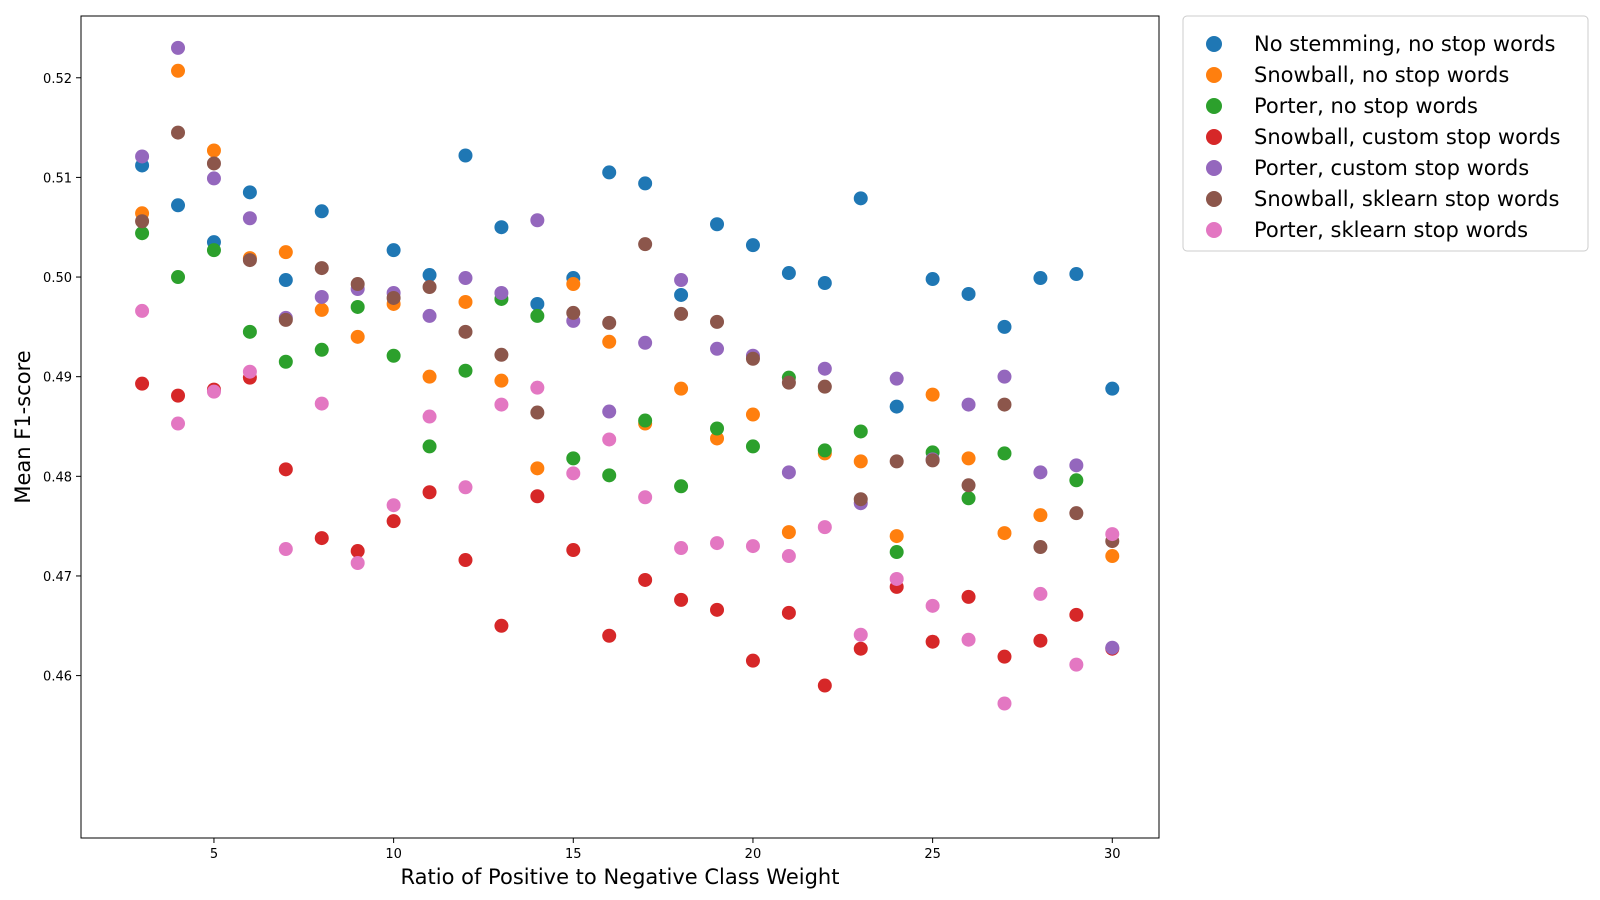  What do you see at coordinates (1381, 75) in the screenshot?
I see `legend-label: Snowball, no stop words` at bounding box center [1381, 75].